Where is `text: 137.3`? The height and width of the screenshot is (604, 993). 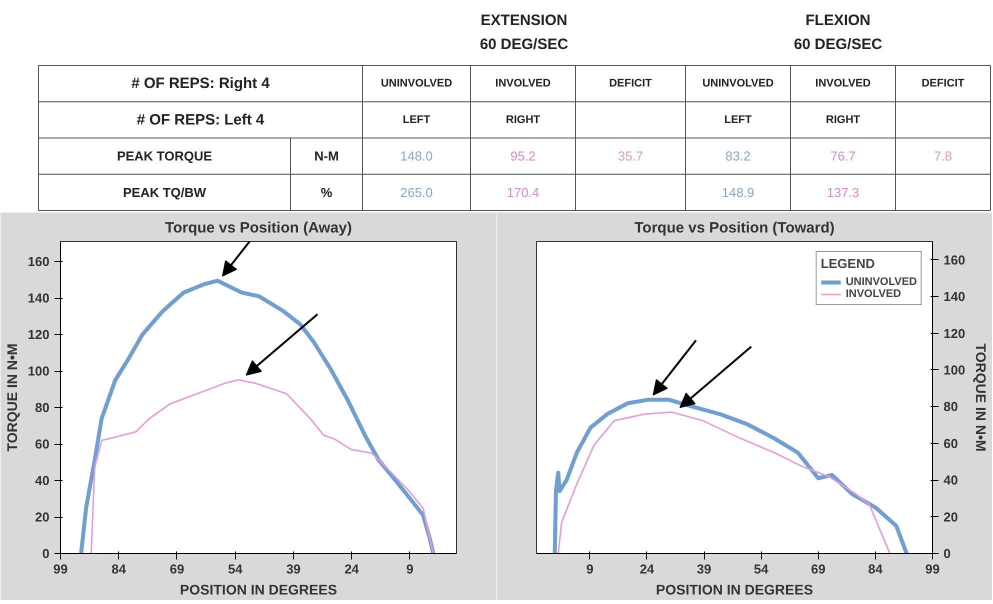 text: 137.3 is located at coordinates (843, 192).